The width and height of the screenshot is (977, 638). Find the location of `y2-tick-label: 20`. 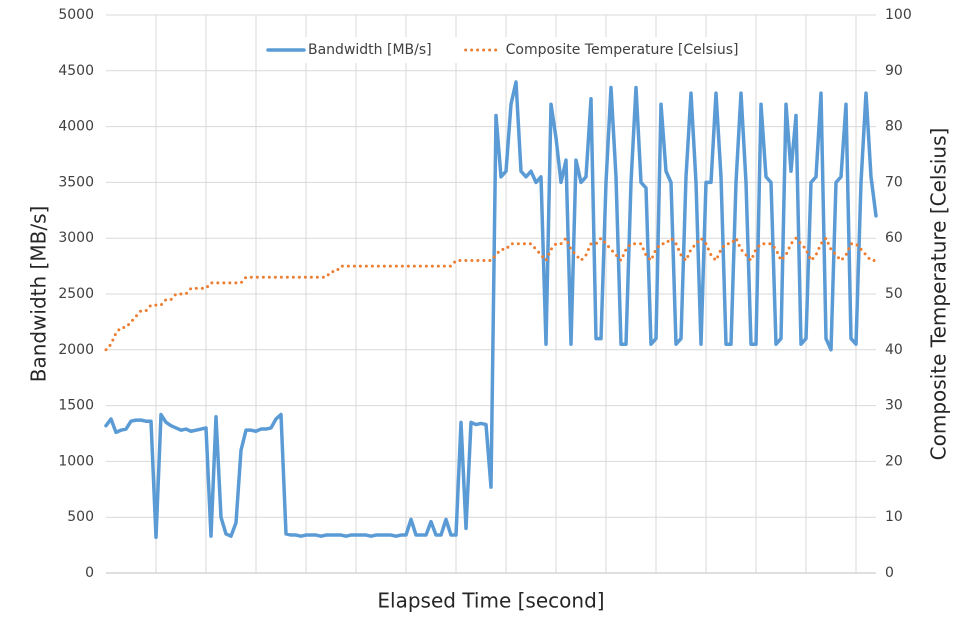

y2-tick-label: 20 is located at coordinates (894, 461).